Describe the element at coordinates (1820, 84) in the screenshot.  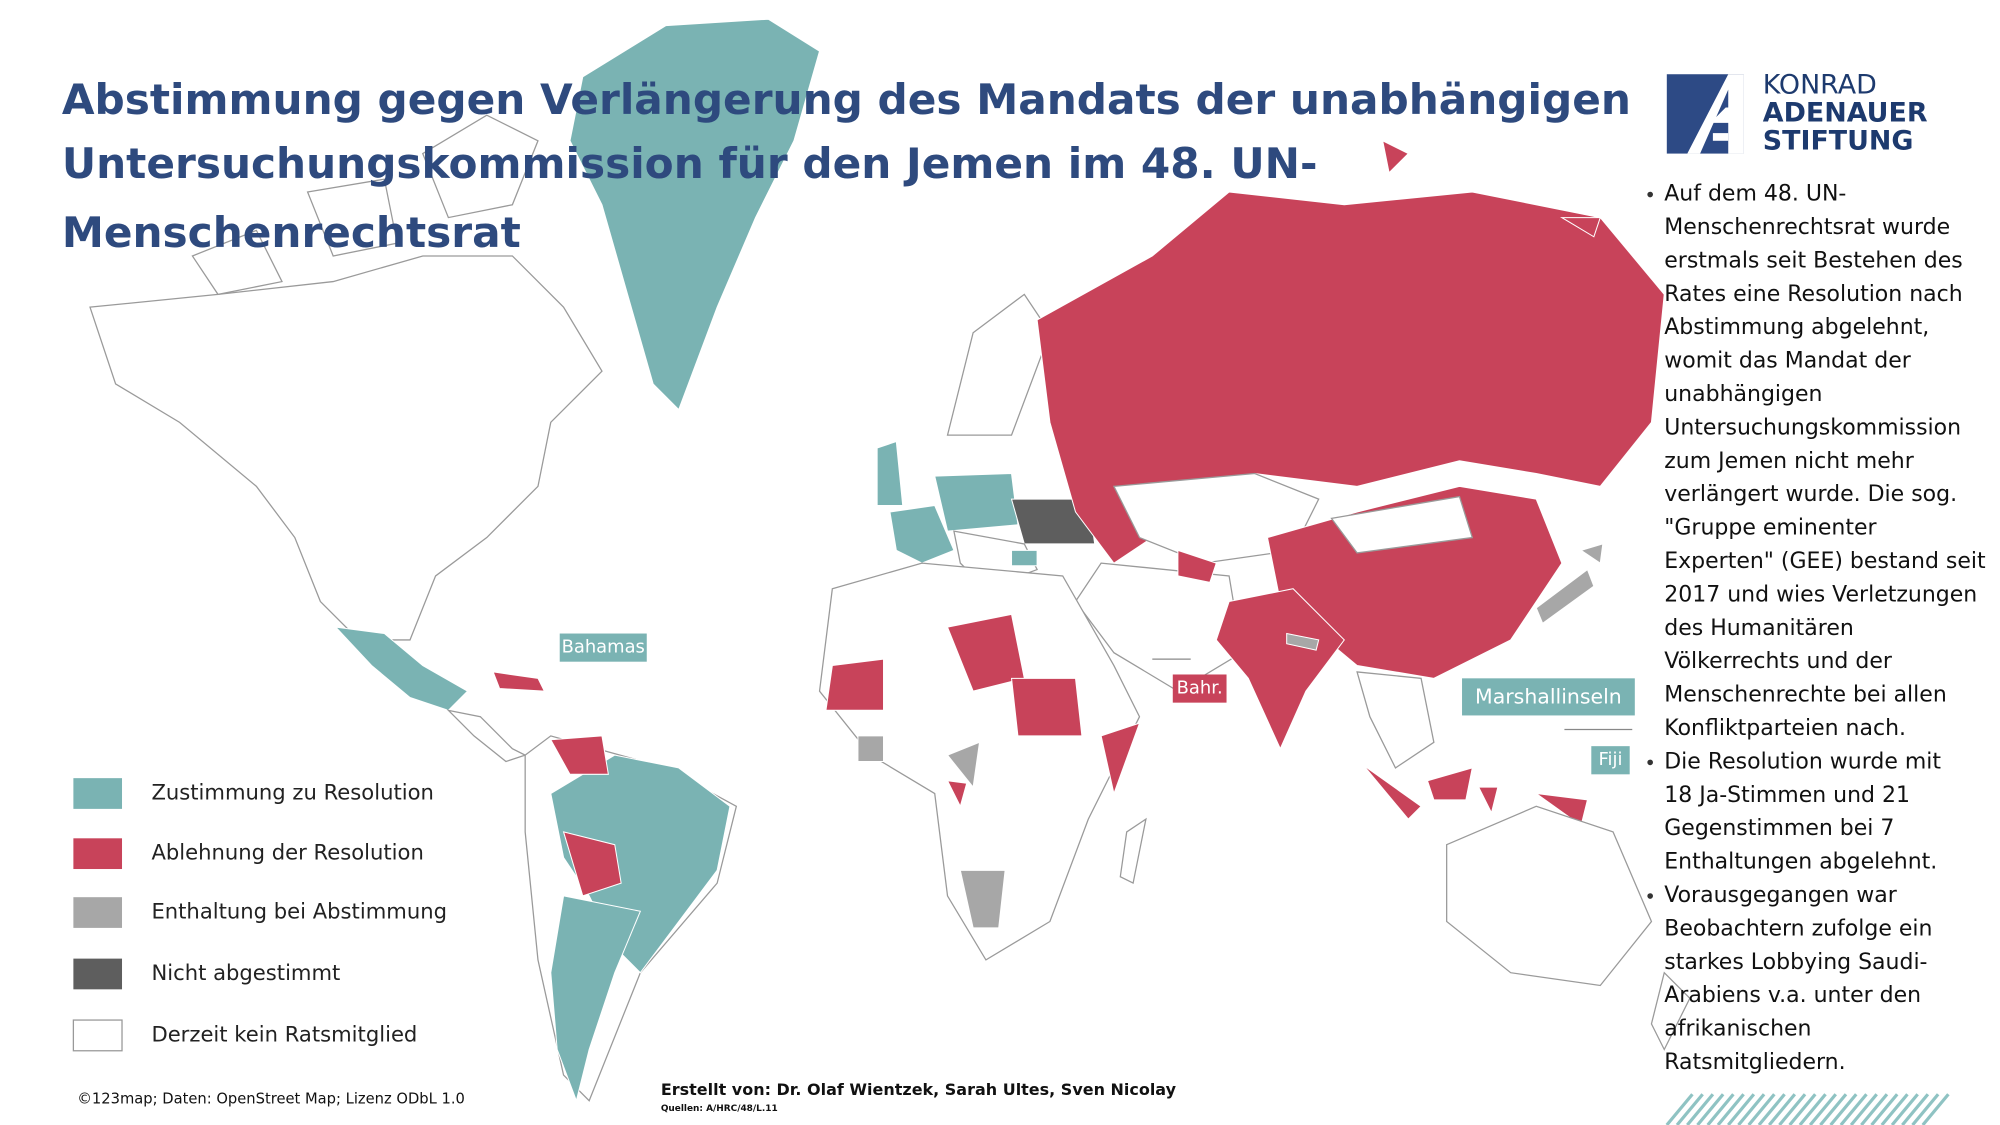
I see `logo-text: KONRAD` at that location.